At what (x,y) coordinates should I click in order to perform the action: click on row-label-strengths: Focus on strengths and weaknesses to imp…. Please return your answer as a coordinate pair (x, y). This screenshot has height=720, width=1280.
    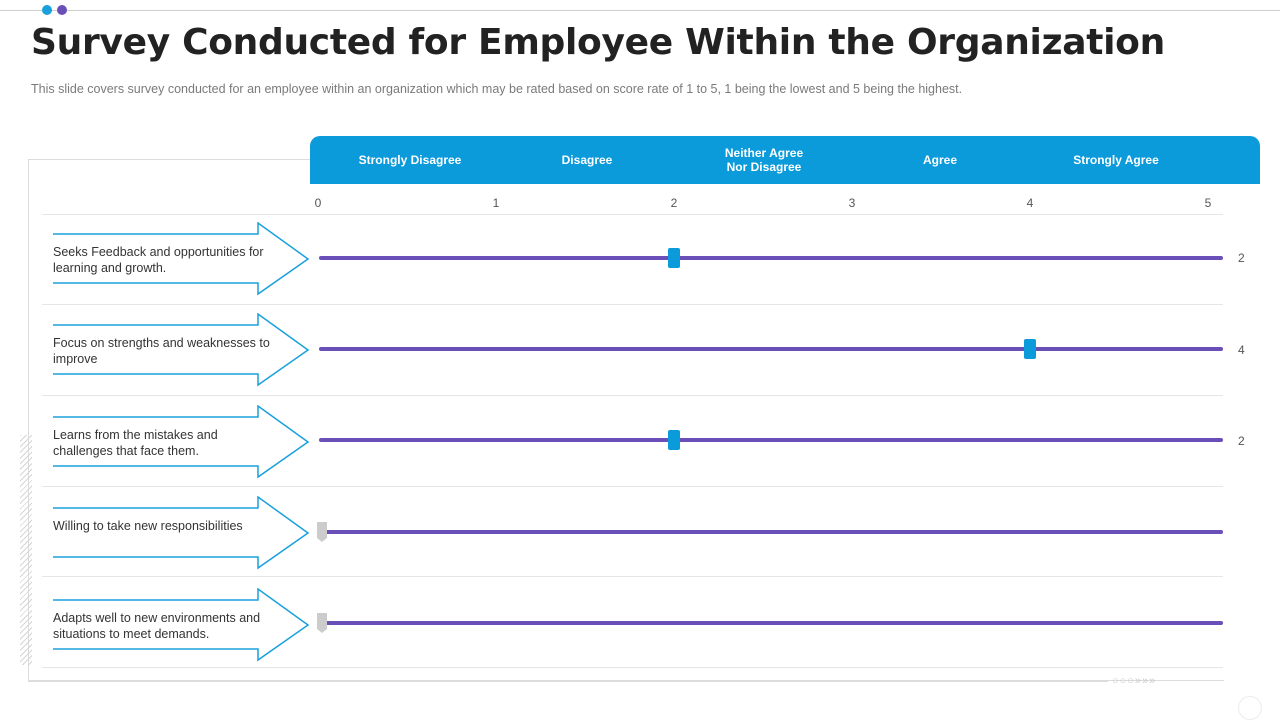
    Looking at the image, I should click on (161, 351).